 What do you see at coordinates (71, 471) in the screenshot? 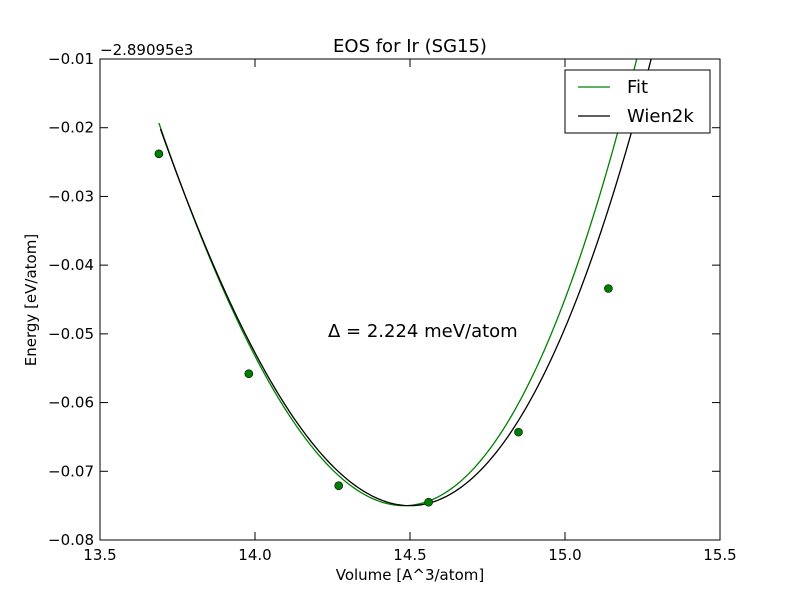
I see `y-tick-label: −0.07` at bounding box center [71, 471].